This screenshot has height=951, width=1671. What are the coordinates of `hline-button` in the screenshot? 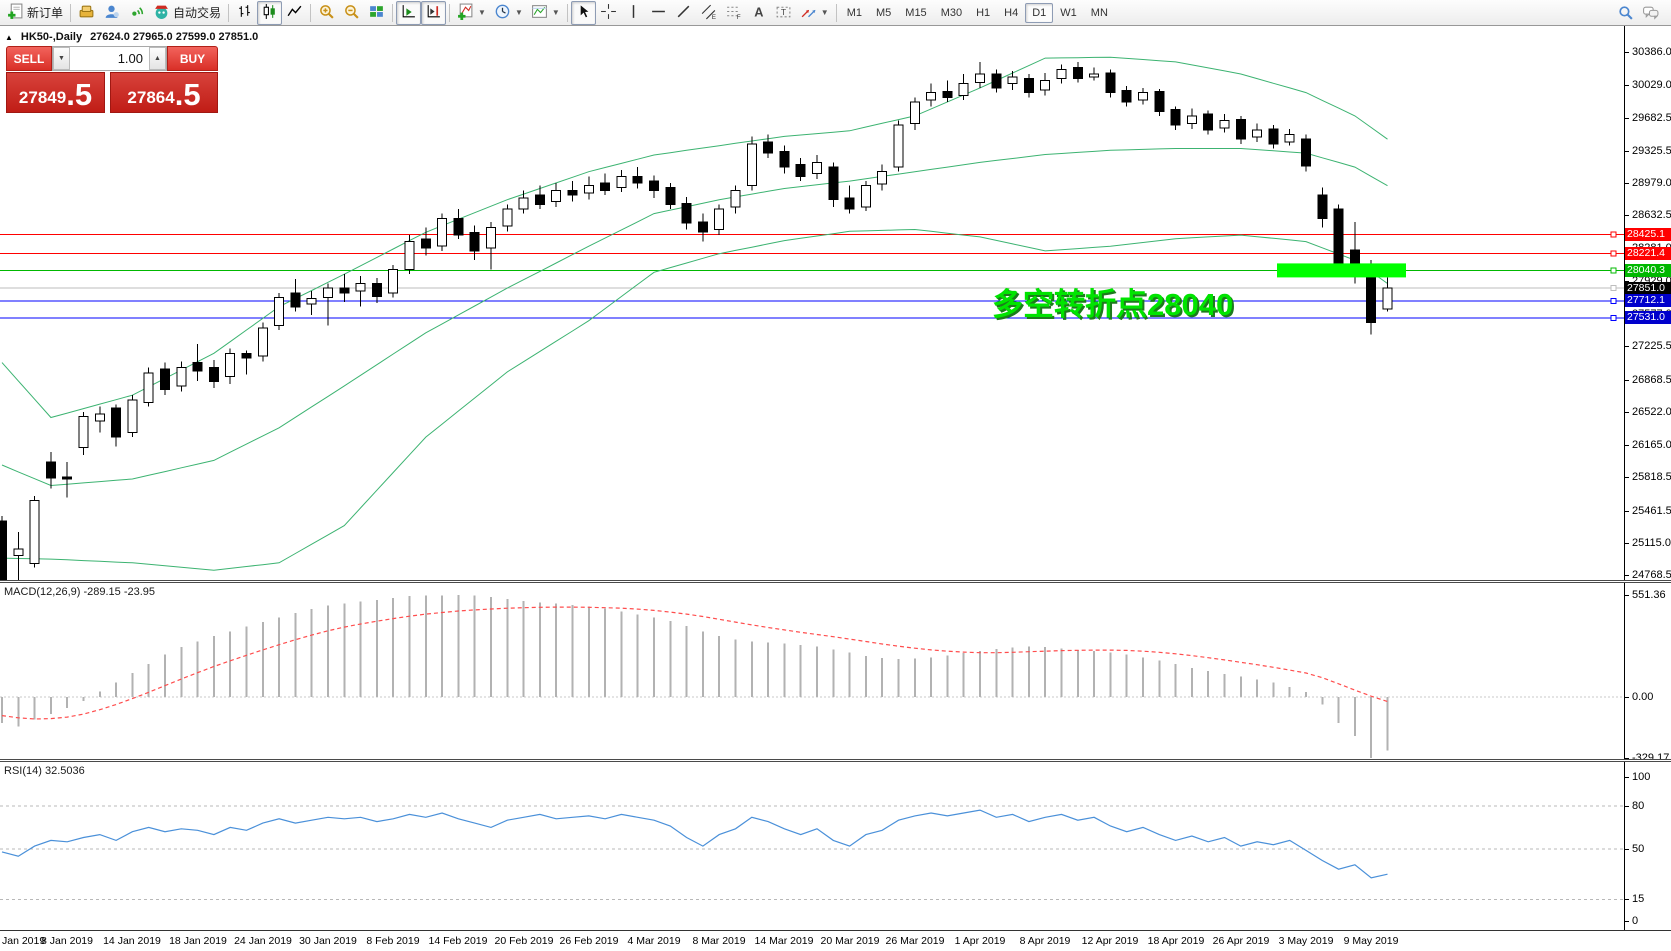 It's located at (658, 13).